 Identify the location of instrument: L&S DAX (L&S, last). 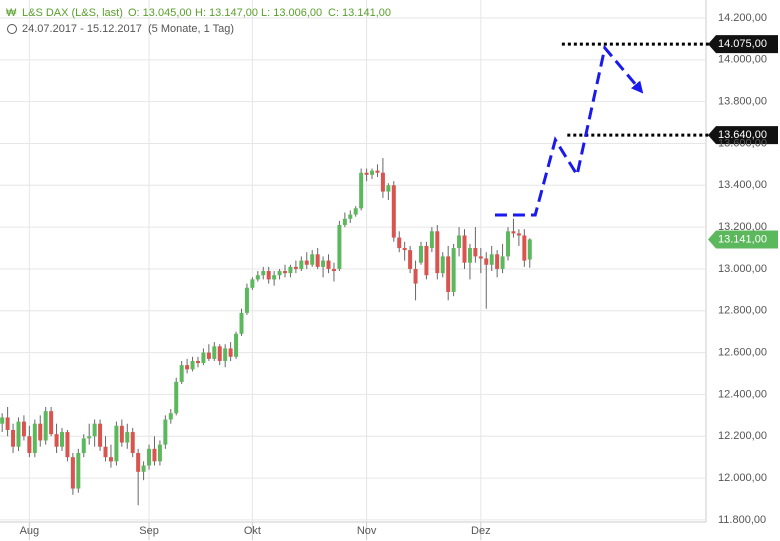
(72, 13).